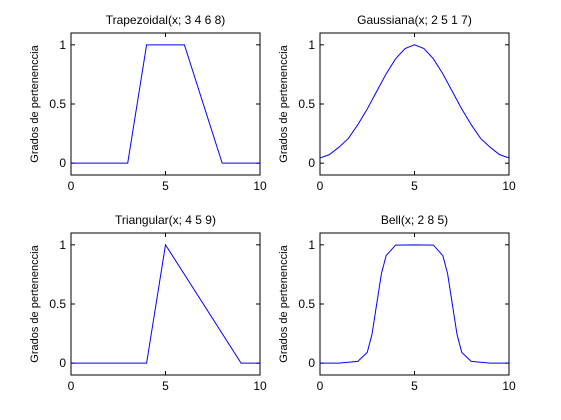 The image size is (561, 420). What do you see at coordinates (414, 20) in the screenshot?
I see `chart-title: Gaussiana(x; 2 5 1 7)` at bounding box center [414, 20].